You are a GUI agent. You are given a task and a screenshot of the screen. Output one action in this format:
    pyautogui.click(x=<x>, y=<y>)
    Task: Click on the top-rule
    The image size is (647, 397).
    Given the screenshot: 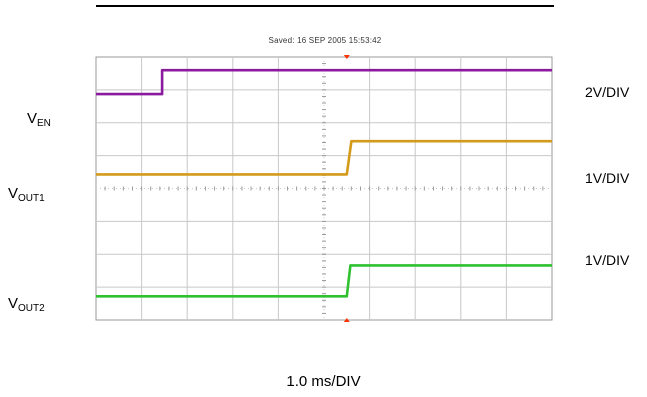 What is the action you would take?
    pyautogui.click(x=325, y=6)
    